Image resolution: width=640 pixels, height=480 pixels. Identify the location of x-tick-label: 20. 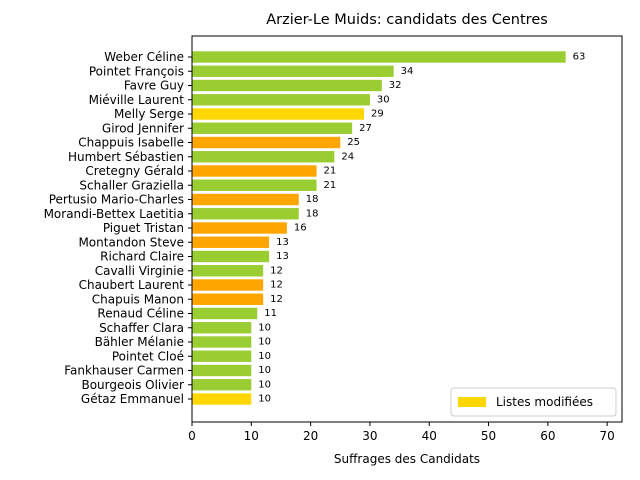
(310, 436).